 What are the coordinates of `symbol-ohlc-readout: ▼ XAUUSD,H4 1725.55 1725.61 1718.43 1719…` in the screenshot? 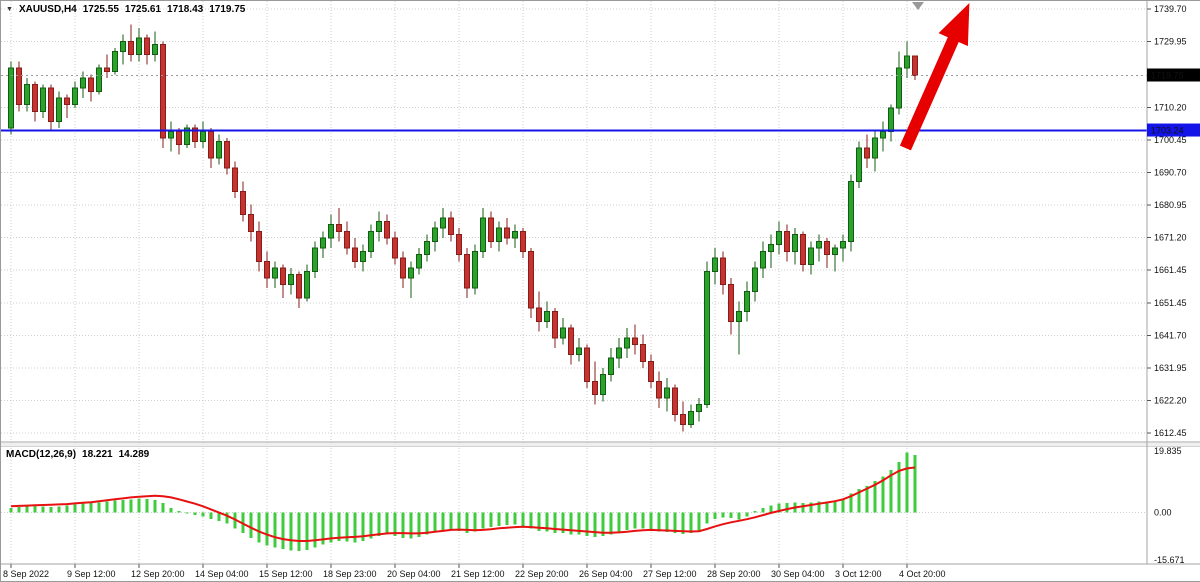 It's located at (125, 9).